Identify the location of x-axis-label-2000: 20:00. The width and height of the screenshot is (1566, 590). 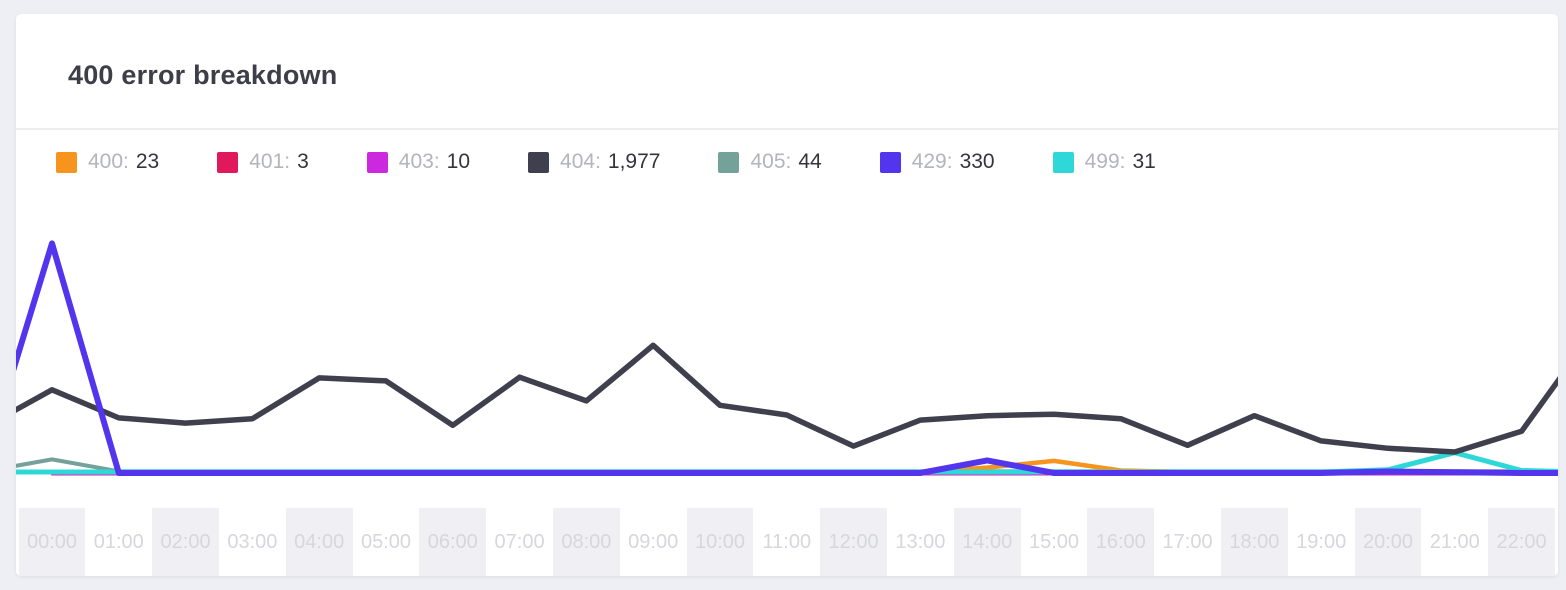
(1388, 542).